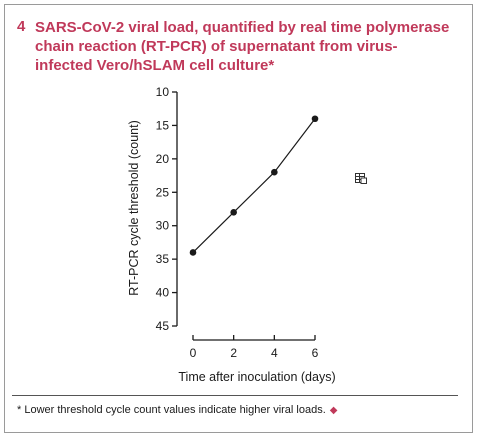  What do you see at coordinates (163, 259) in the screenshot?
I see `y-tick-label: 35` at bounding box center [163, 259].